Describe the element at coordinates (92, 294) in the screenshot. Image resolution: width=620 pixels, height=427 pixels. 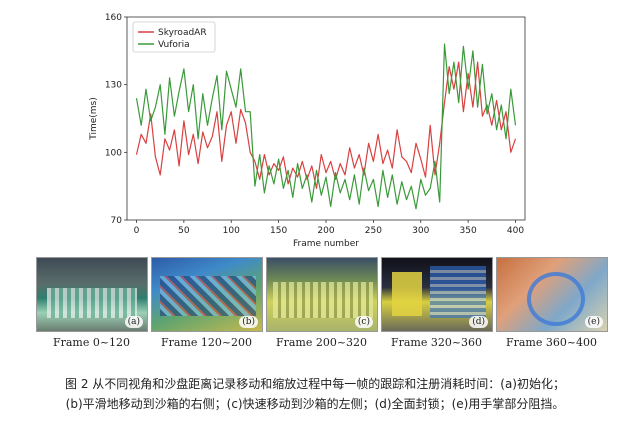
I see `thumbnail-a: (a)` at that location.